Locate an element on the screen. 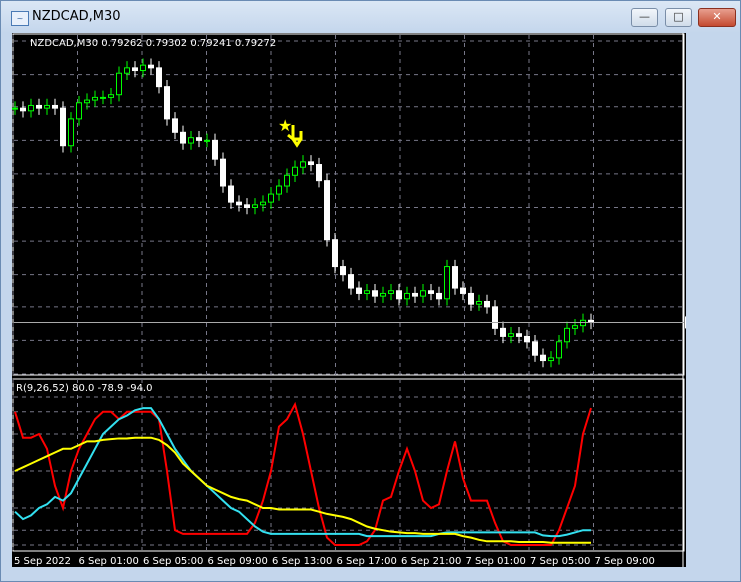 The width and height of the screenshot is (741, 582). current-price-box is located at coordinates (705, 322).